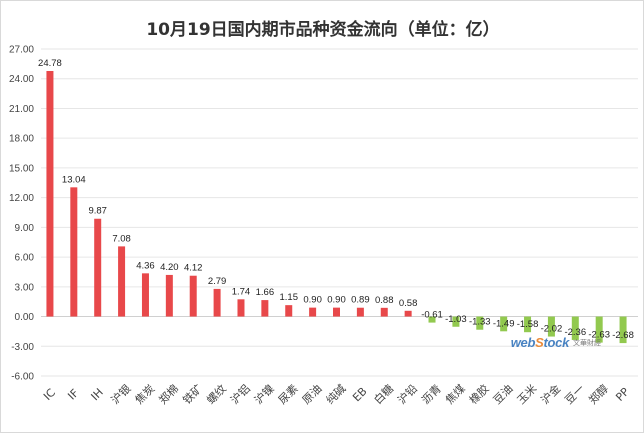 The width and height of the screenshot is (644, 434). What do you see at coordinates (25, 228) in the screenshot?
I see `y-tick-label: 9.00` at bounding box center [25, 228].